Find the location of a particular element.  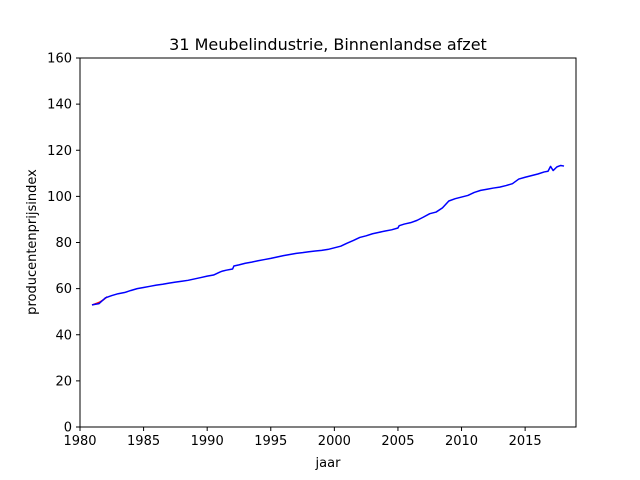

x-tick-label: 1990 is located at coordinates (207, 441).